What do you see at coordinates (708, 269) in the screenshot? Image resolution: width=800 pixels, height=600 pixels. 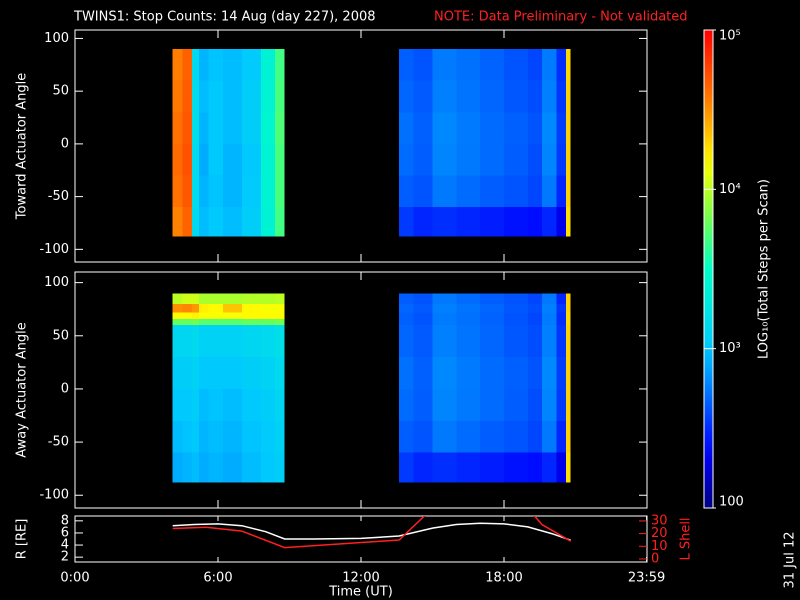 I see `colorbar` at bounding box center [708, 269].